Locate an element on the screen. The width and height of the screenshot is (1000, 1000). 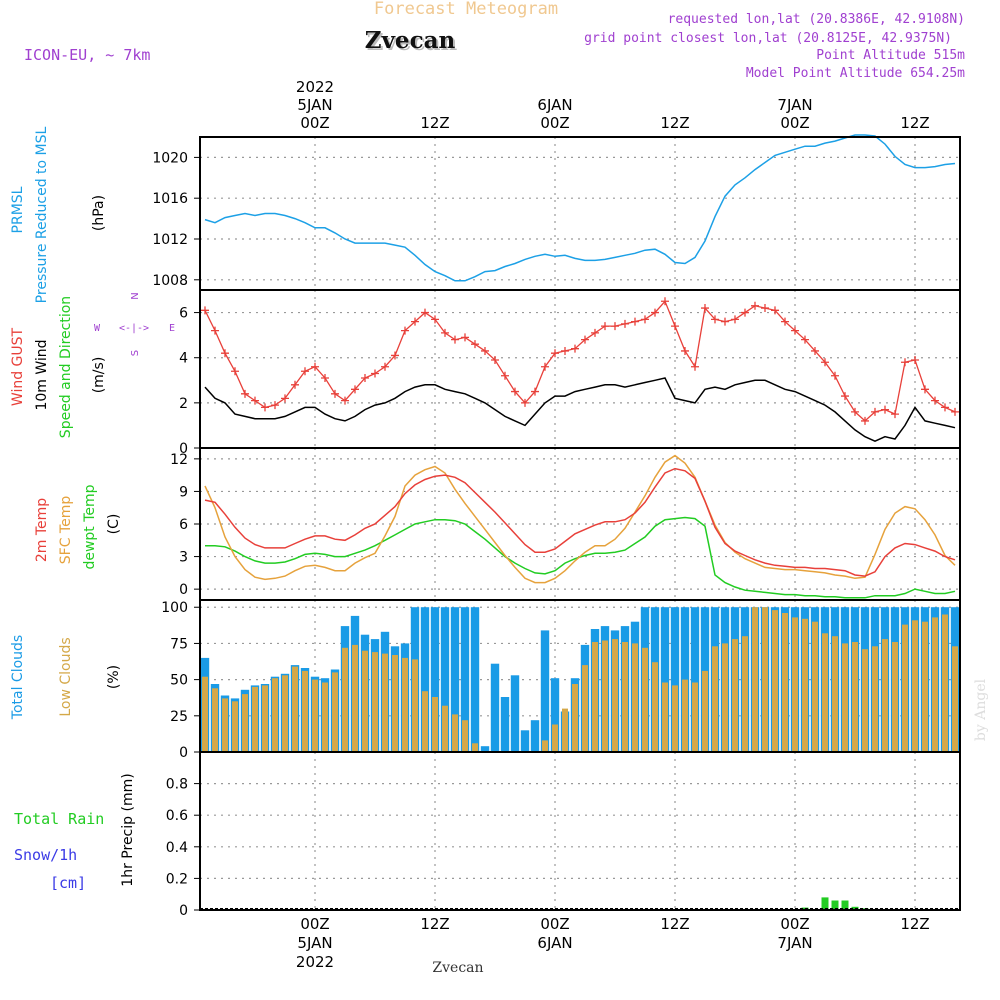
top-date-label: 7JAN is located at coordinates (794, 105).